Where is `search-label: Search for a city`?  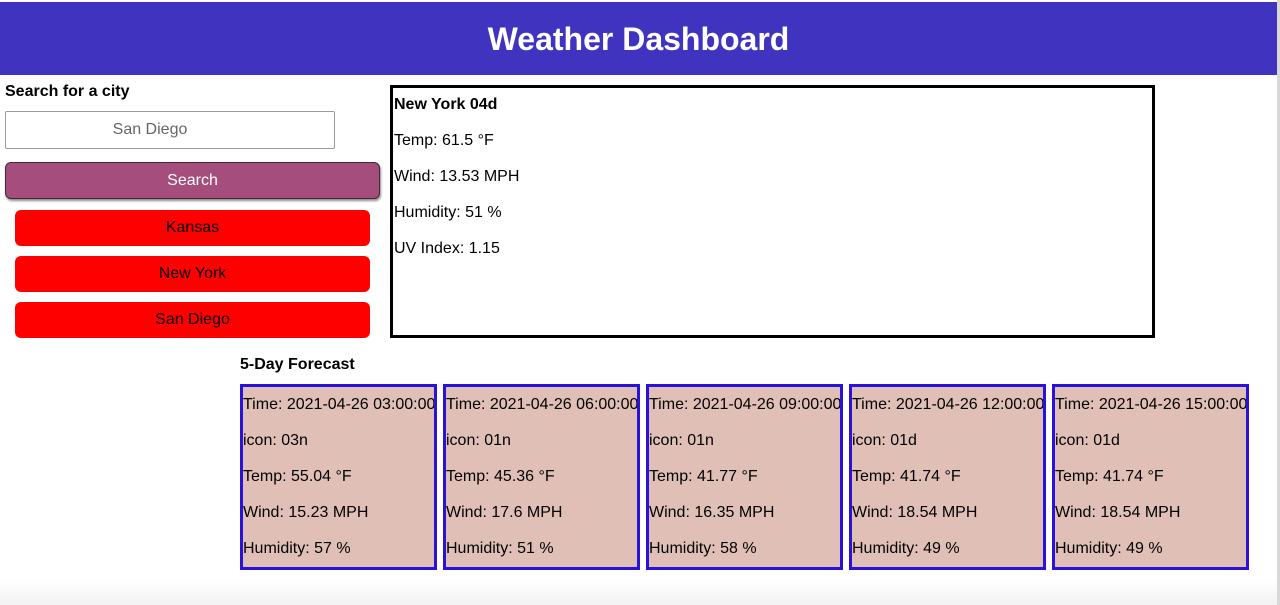 search-label: Search for a city is located at coordinates (67, 91).